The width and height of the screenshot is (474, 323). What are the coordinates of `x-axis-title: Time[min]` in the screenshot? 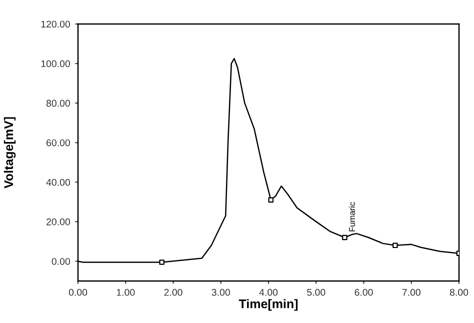 It's located at (268, 305).